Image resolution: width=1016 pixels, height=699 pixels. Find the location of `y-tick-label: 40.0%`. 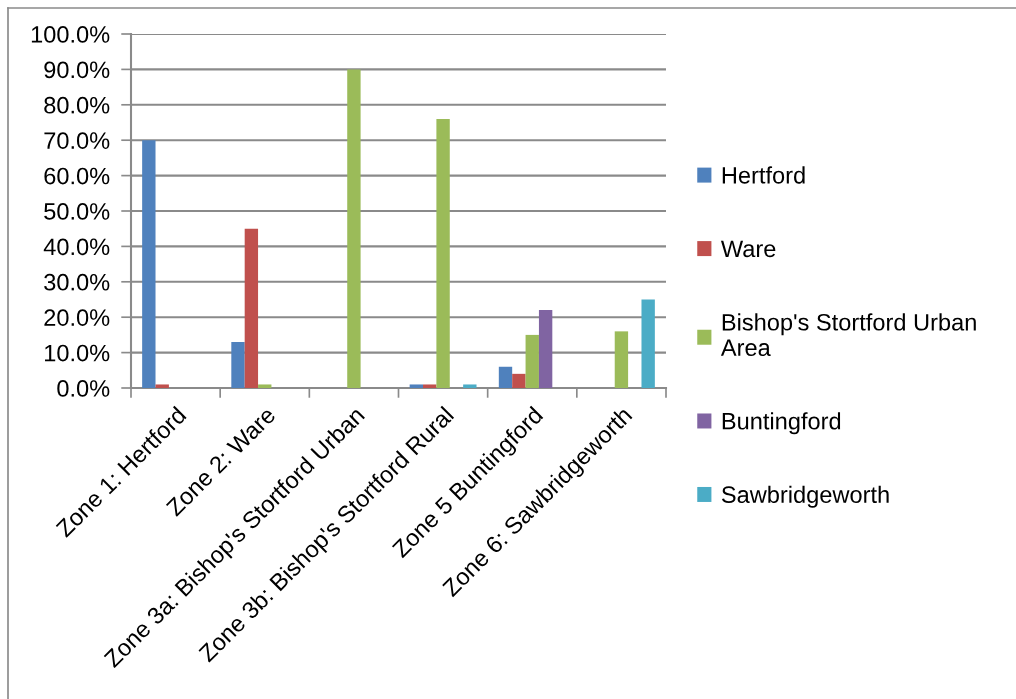

y-tick-label: 40.0% is located at coordinates (76, 247).